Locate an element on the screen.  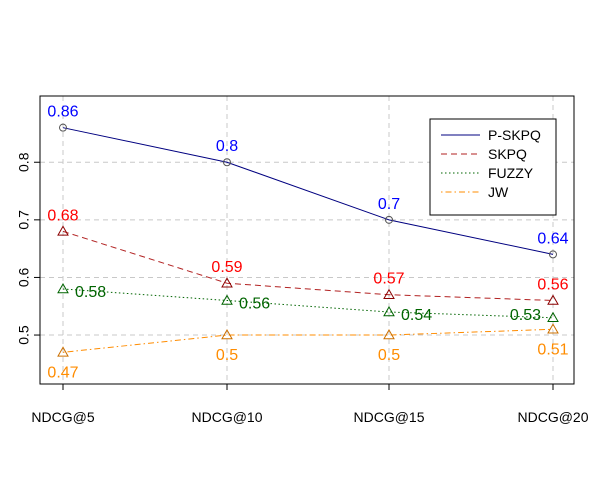
x-axis: NDCG@5 NDCG@10 NDCG@15 NDCG@20 is located at coordinates (310, 404).